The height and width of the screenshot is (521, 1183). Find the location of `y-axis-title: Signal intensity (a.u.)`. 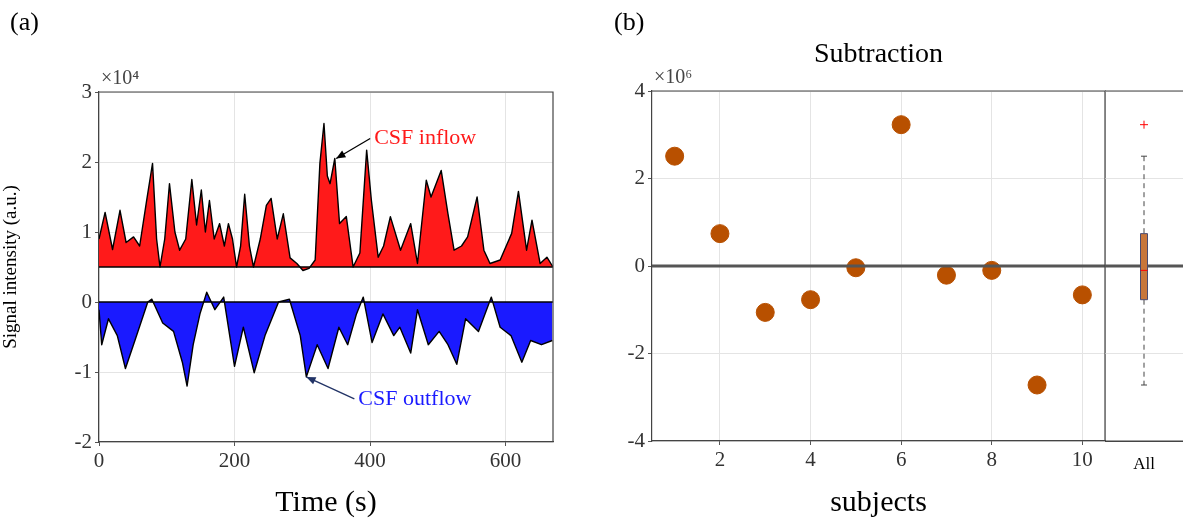

y-axis-title: Signal intensity (a.u.) is located at coordinates (11, 267).